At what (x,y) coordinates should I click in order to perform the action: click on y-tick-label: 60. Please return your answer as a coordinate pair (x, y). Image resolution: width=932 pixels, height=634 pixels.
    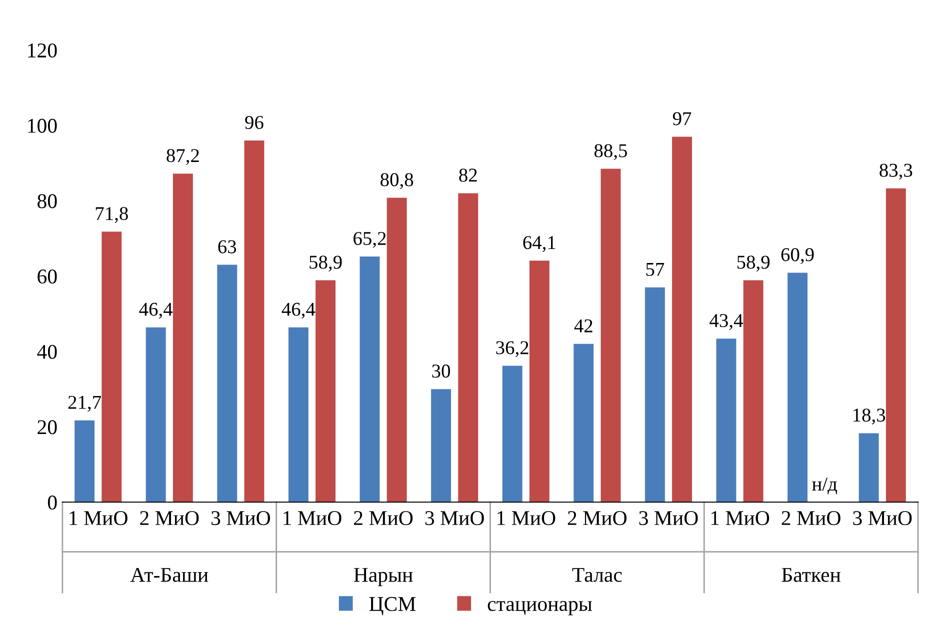
    Looking at the image, I should click on (47, 276).